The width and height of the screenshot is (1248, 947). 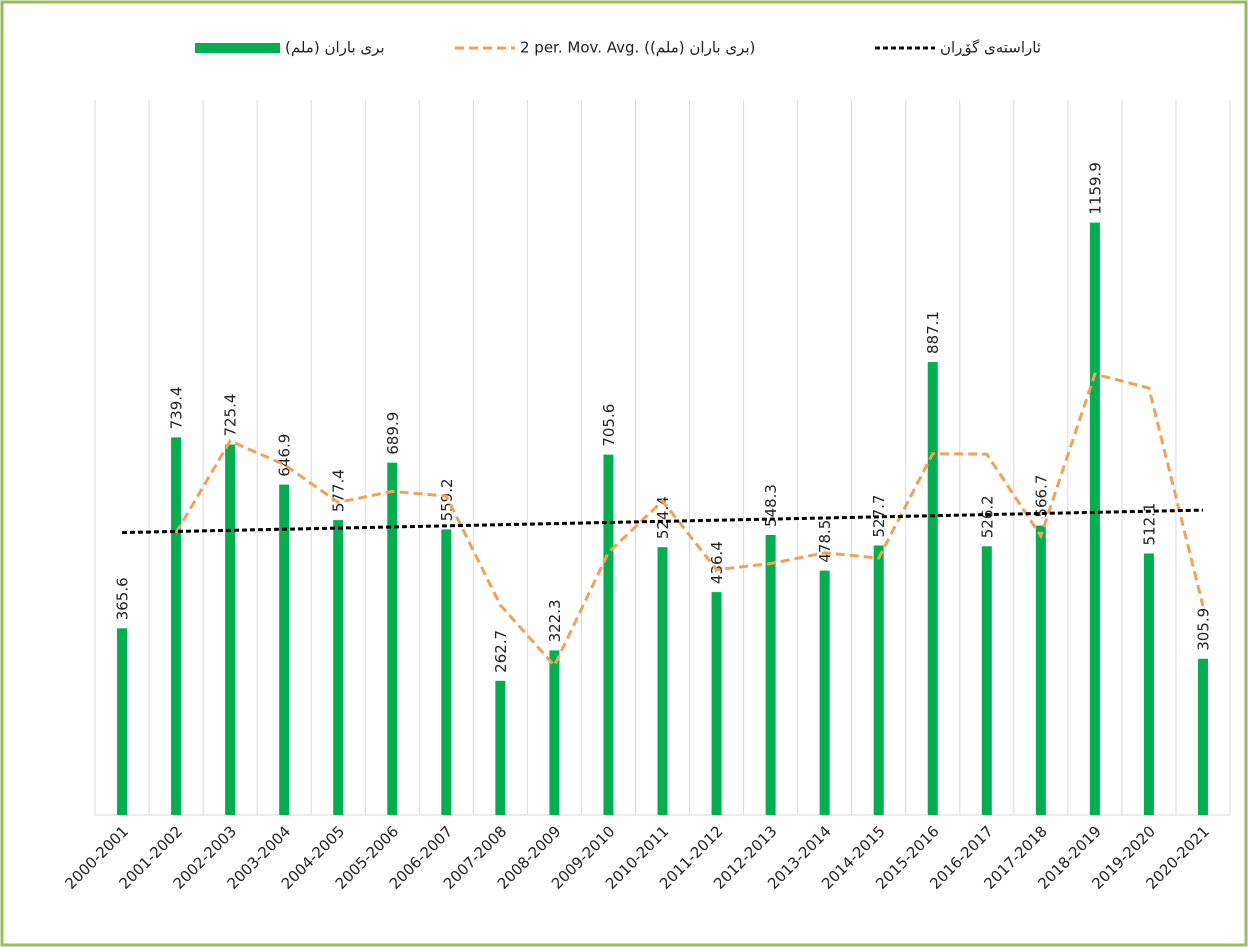 What do you see at coordinates (555, 620) in the screenshot?
I see `data-label: 322.3` at bounding box center [555, 620].